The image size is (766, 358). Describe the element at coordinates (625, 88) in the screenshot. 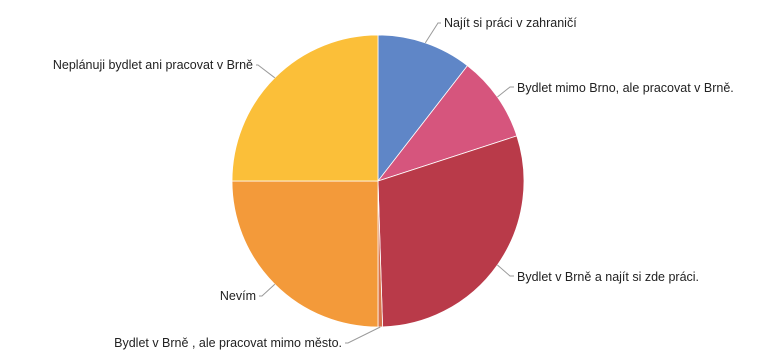

I see `label-bydlet-mimo-brno: Bydlet mimo Brno, ale pracovat v Brně.` at that location.